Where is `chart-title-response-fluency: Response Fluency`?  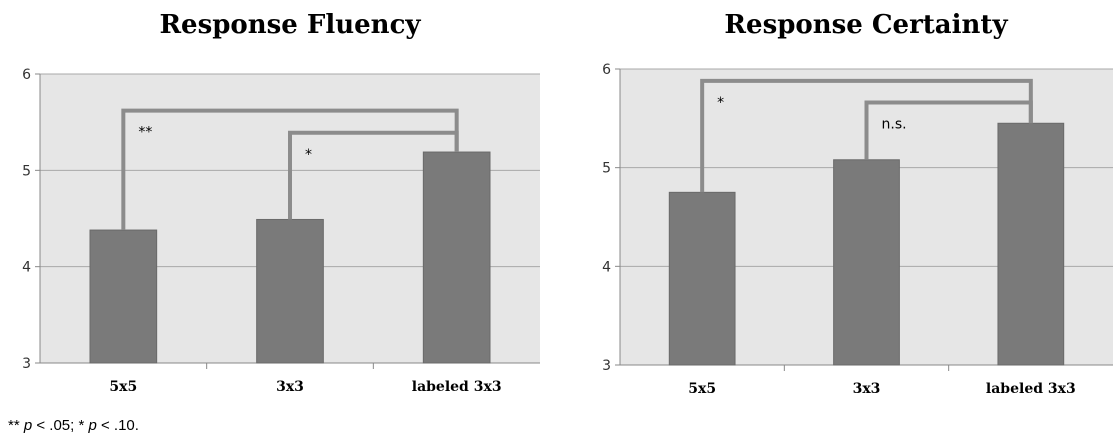
chart-title-response-fluency: Response Fluency is located at coordinates (290, 25).